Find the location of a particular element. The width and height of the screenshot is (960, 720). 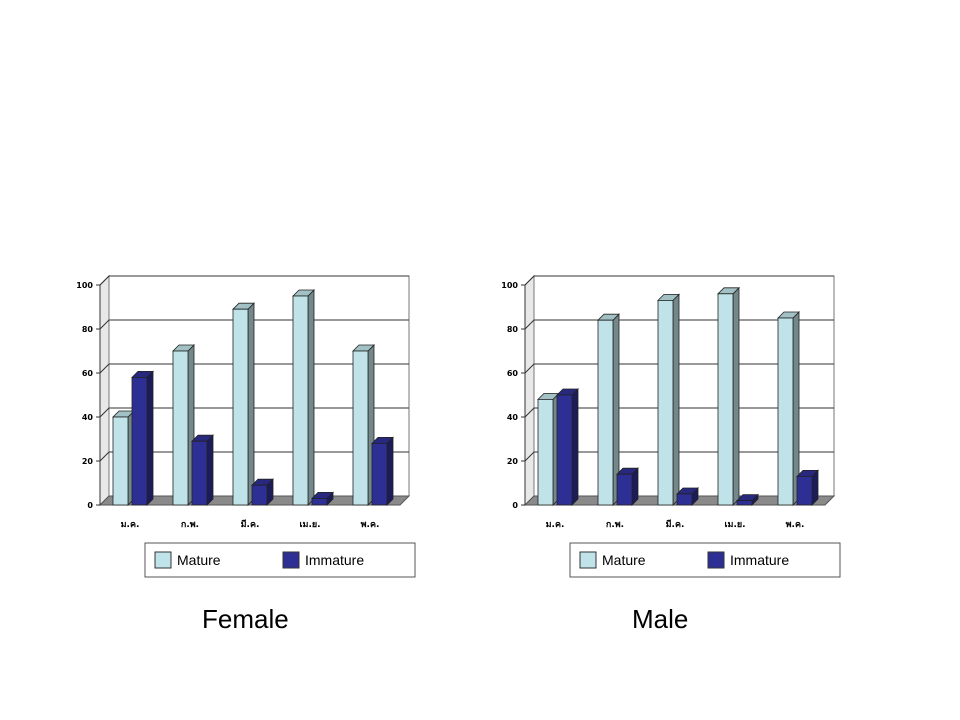

female-chart-label: Female is located at coordinates (245, 619).